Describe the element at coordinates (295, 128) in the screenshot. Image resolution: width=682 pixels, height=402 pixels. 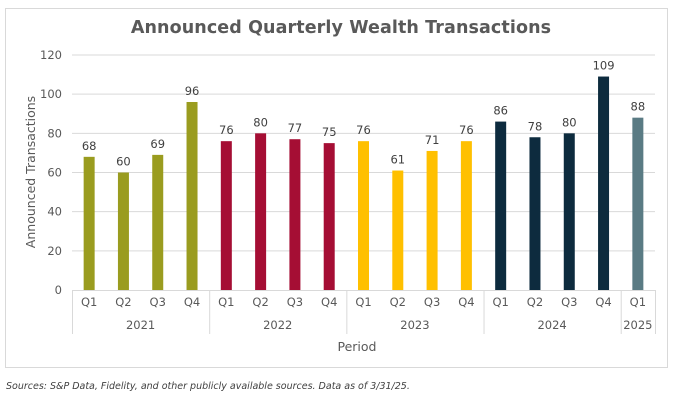
I see `data-label: 77` at that location.